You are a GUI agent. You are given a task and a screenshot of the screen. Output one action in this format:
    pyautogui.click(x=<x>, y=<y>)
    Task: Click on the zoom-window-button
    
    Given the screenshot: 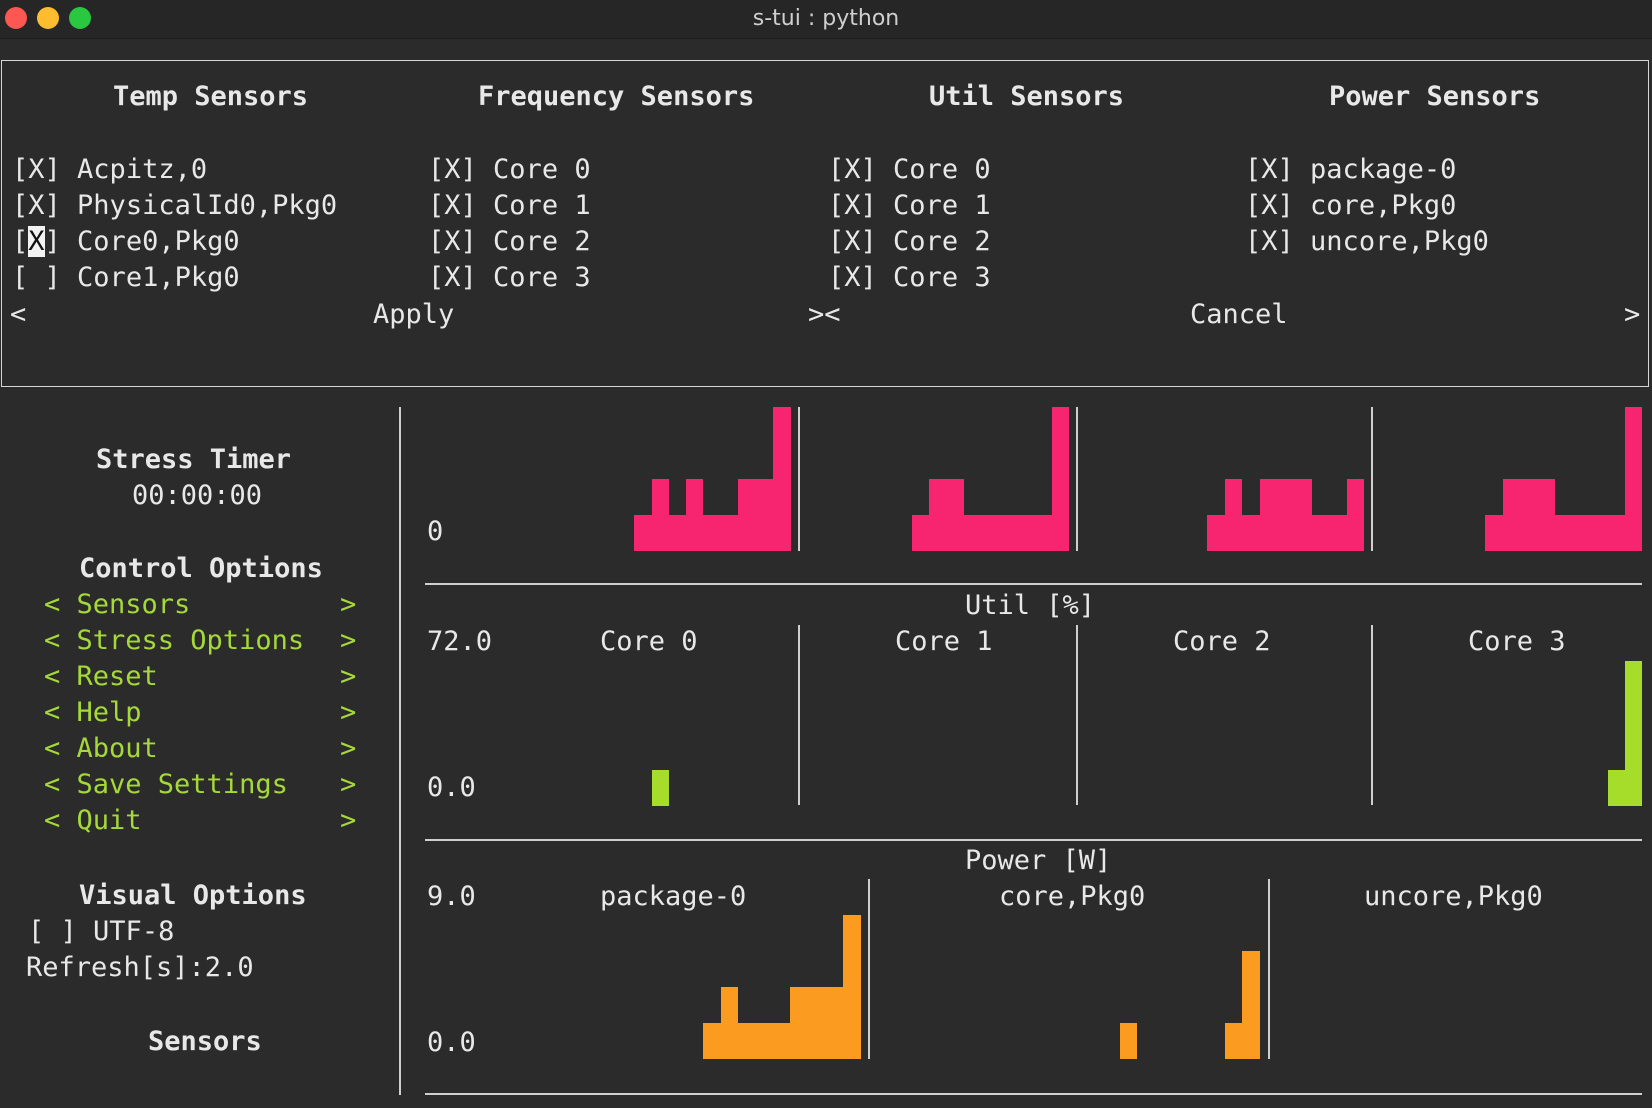 What is the action you would take?
    pyautogui.click(x=80, y=18)
    